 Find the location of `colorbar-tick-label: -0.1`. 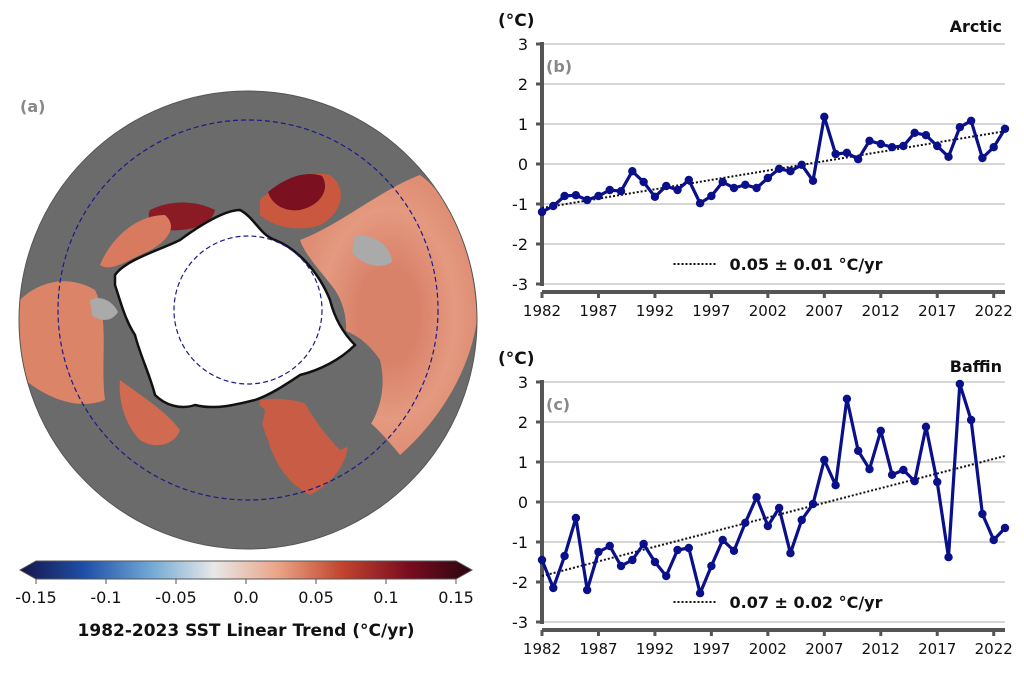

colorbar-tick-label: -0.1 is located at coordinates (105, 597).